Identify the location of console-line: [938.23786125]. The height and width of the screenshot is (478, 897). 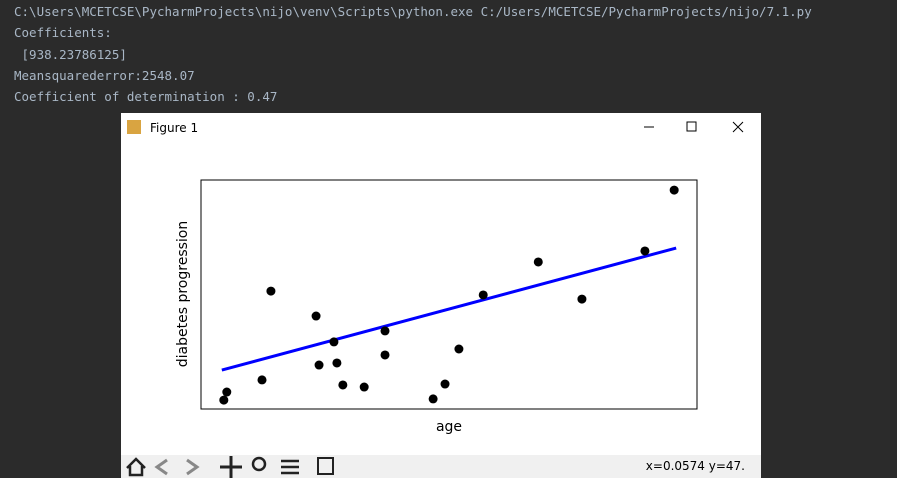
(70, 54).